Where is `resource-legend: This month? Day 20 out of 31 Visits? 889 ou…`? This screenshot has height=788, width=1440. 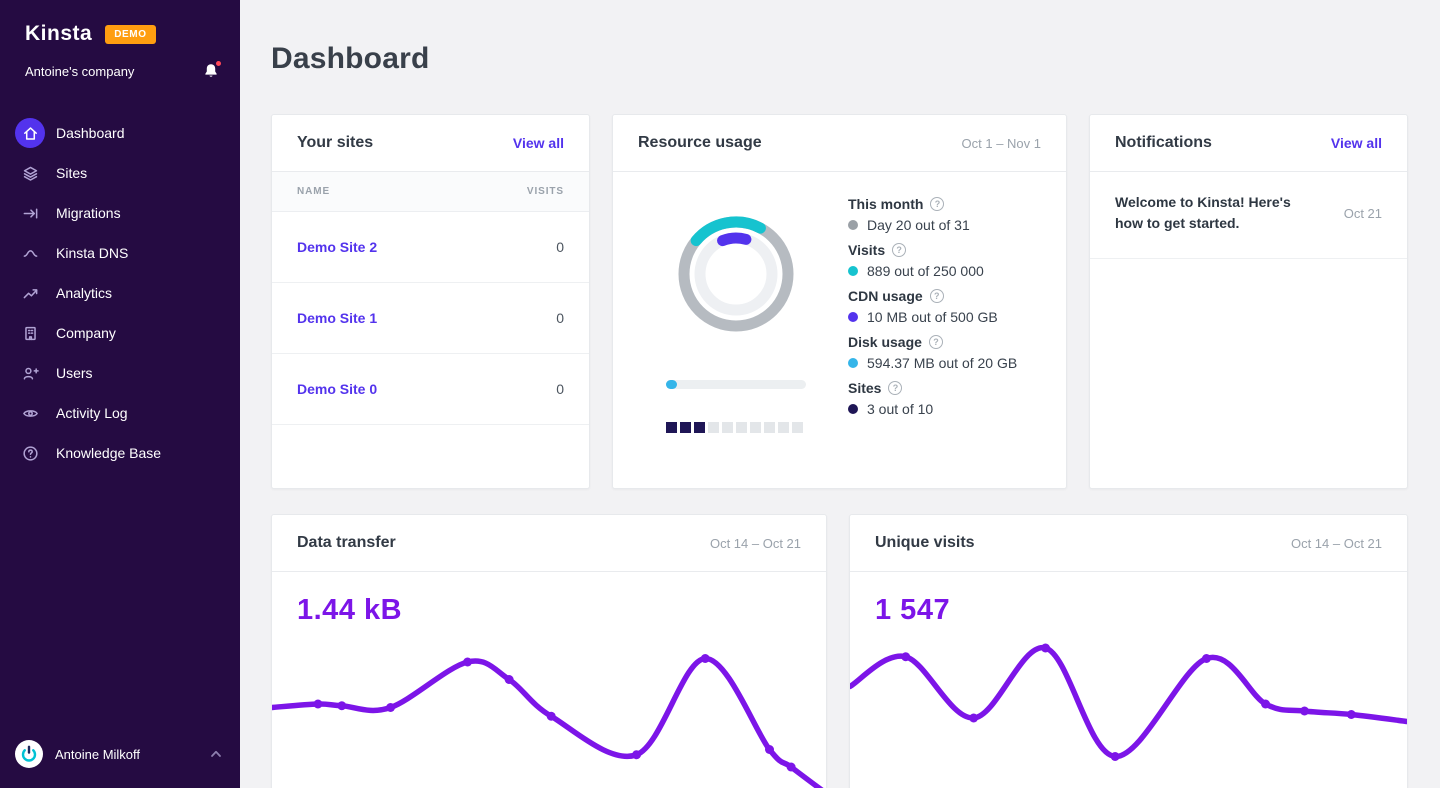
resource-legend: This month? Day 20 out of 31 Visits? 889 ou… is located at coordinates (932, 311).